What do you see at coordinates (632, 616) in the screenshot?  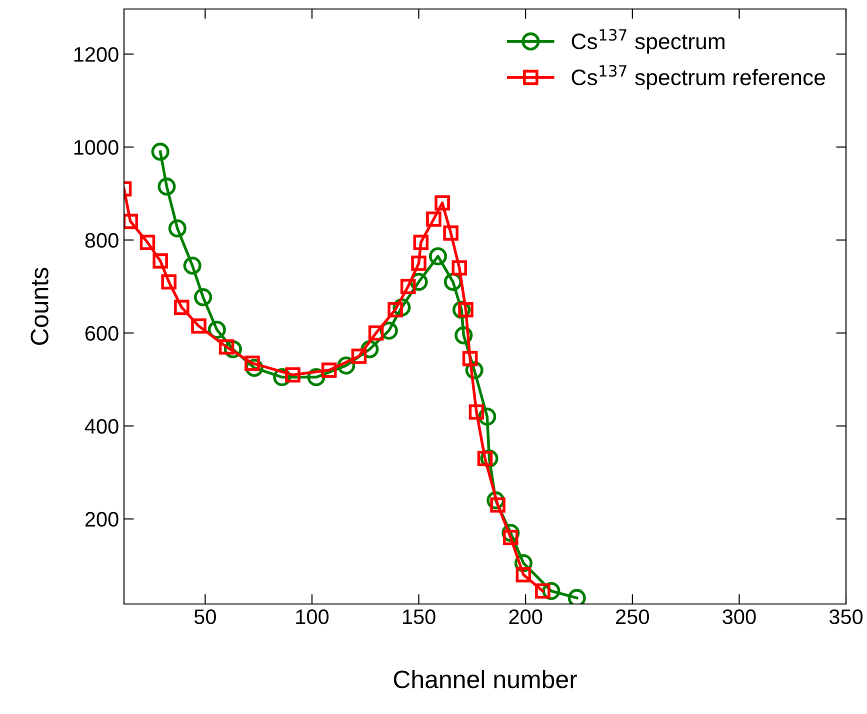 I see `x-tick-label: 250` at bounding box center [632, 616].